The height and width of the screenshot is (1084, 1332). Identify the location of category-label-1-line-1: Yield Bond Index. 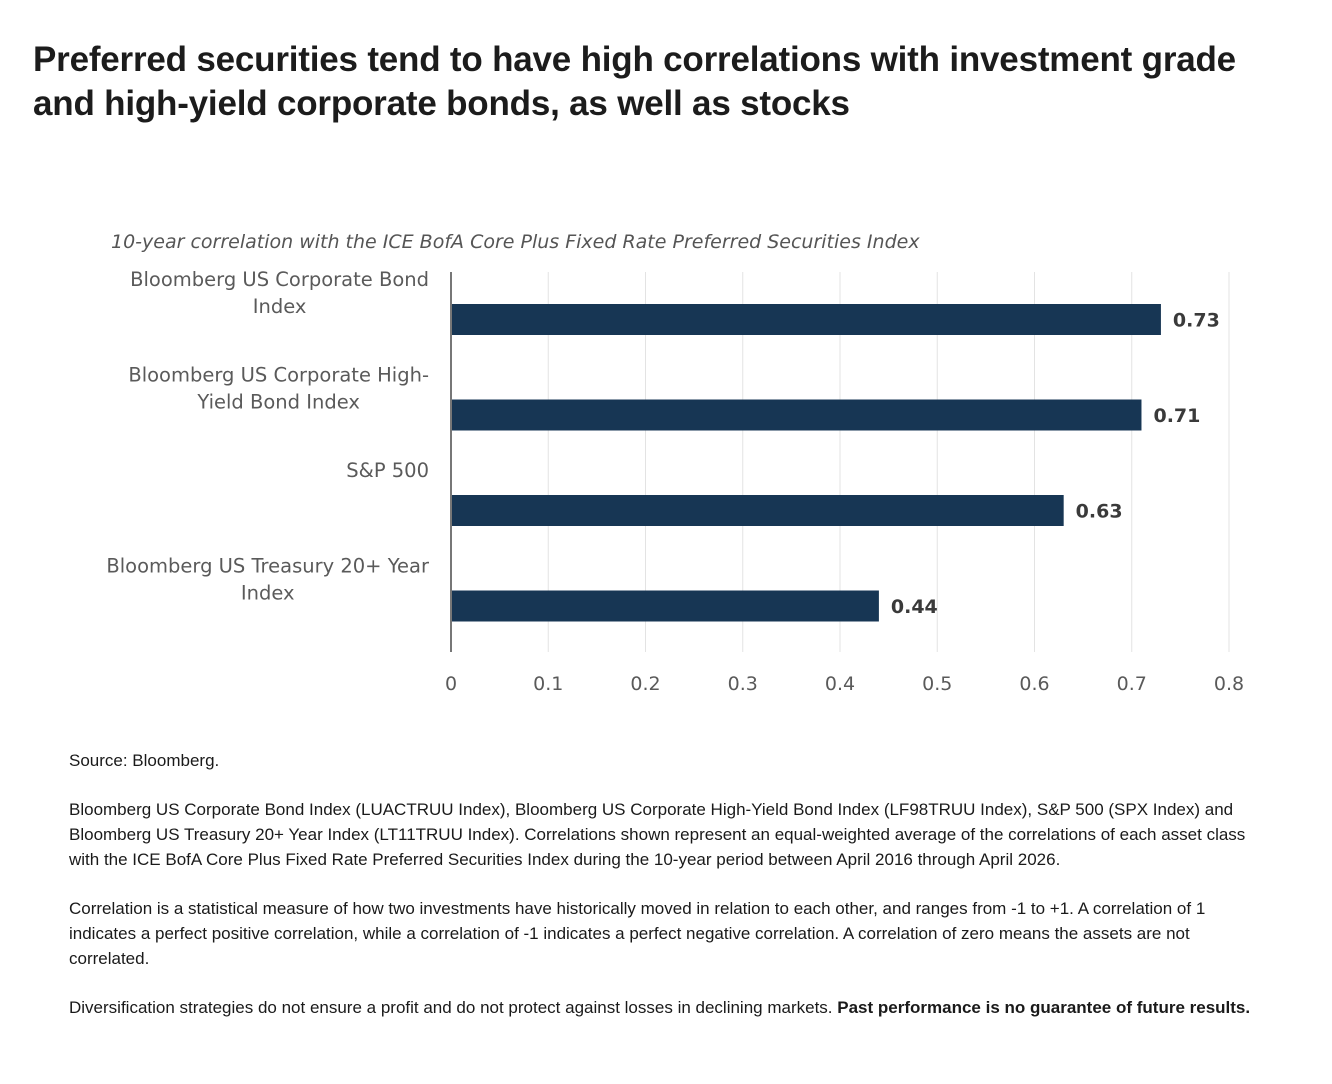
(278, 402).